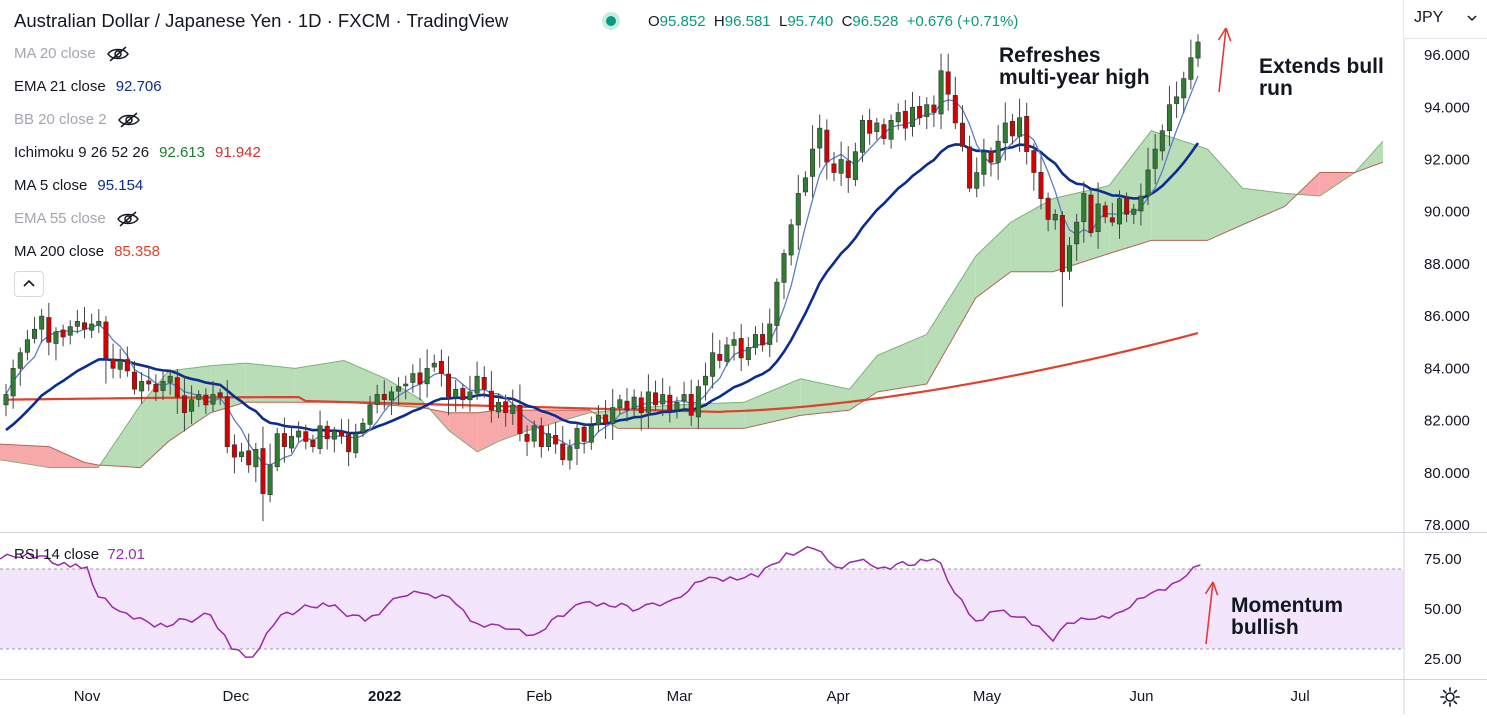  What do you see at coordinates (51, 185) in the screenshot?
I see `indicator-name: MA 5 close` at bounding box center [51, 185].